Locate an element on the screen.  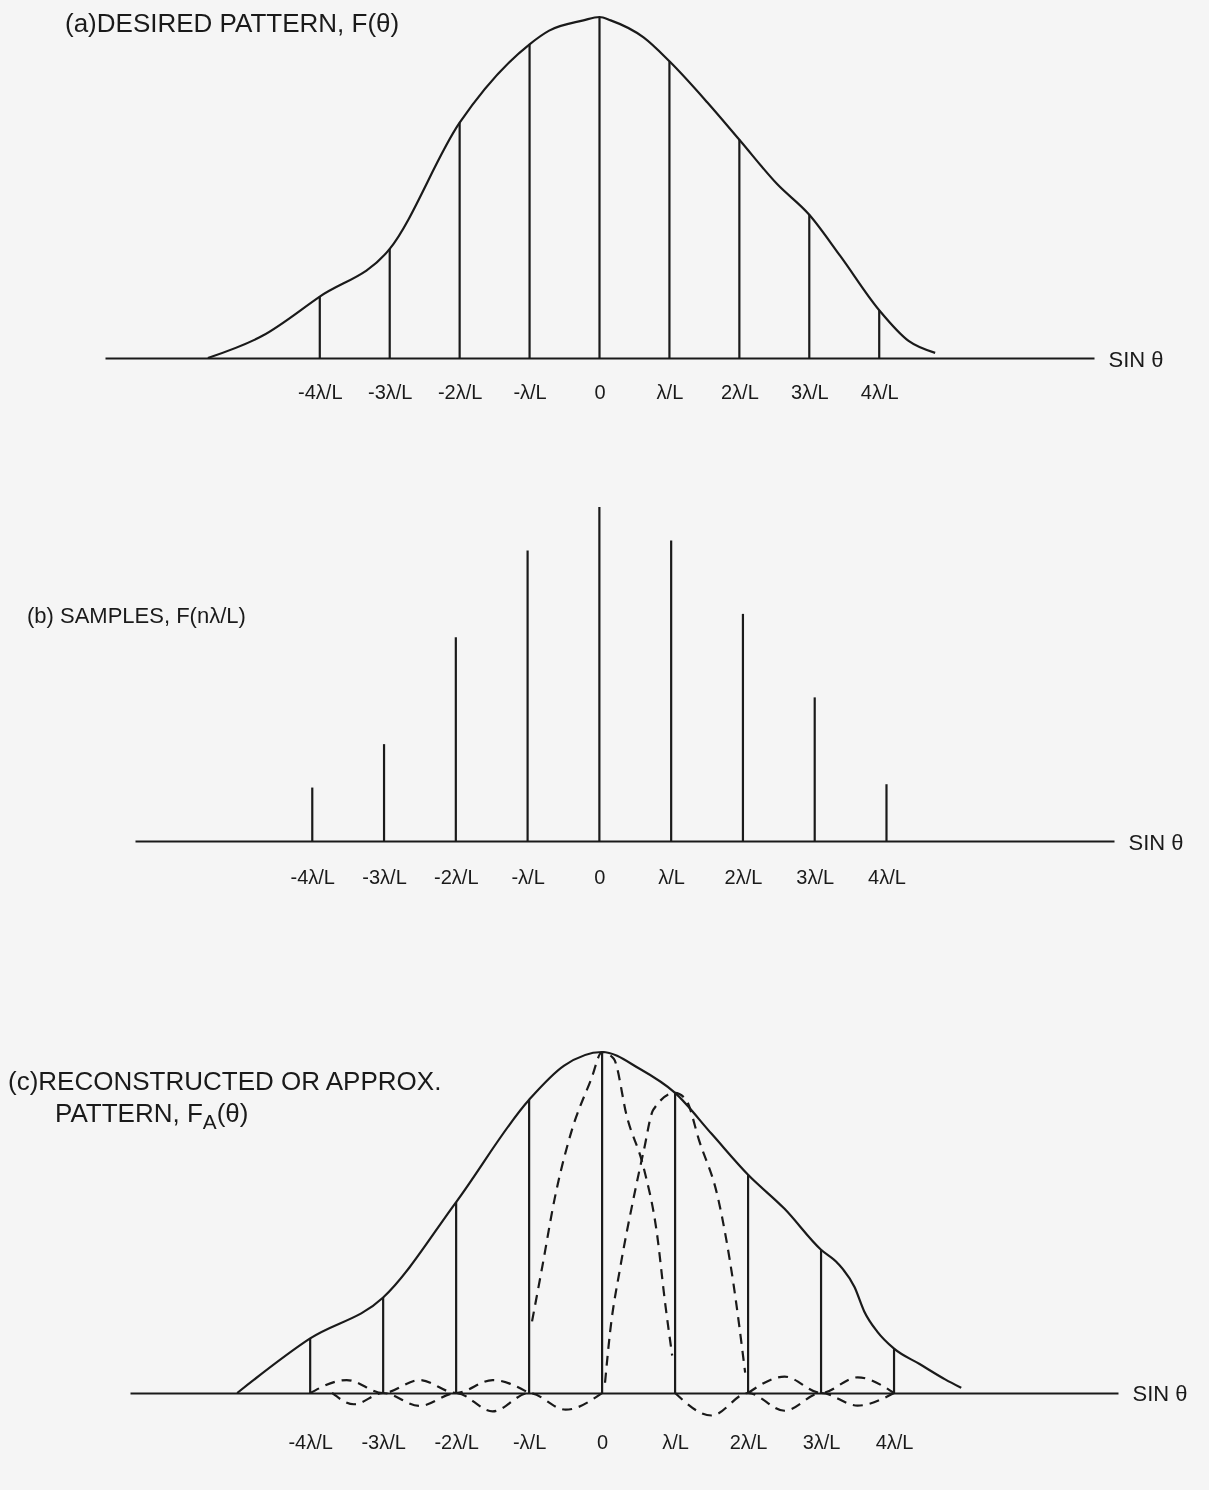
text: (c)RECONSTRUCTED OR APPROX. PATTERN, F$_{A}$(θ) is located at coordinates (225, 1099).